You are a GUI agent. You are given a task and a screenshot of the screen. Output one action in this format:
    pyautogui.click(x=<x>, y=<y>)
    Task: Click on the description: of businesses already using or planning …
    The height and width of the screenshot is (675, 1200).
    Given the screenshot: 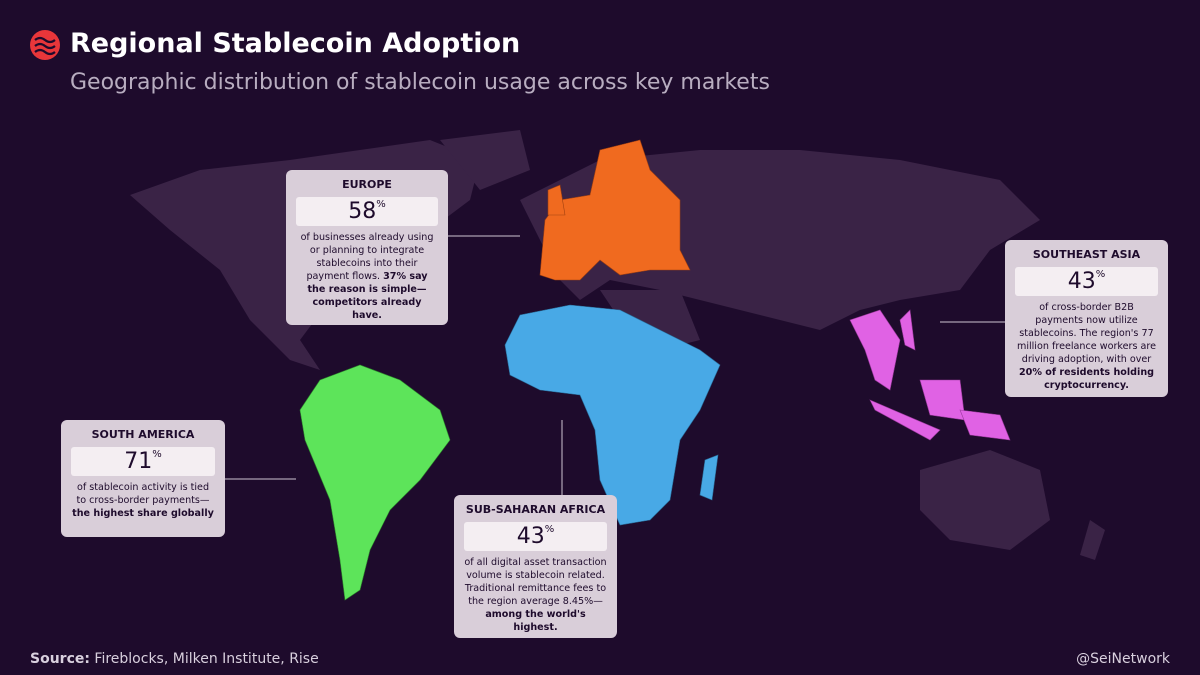 What is the action you would take?
    pyautogui.click(x=367, y=277)
    